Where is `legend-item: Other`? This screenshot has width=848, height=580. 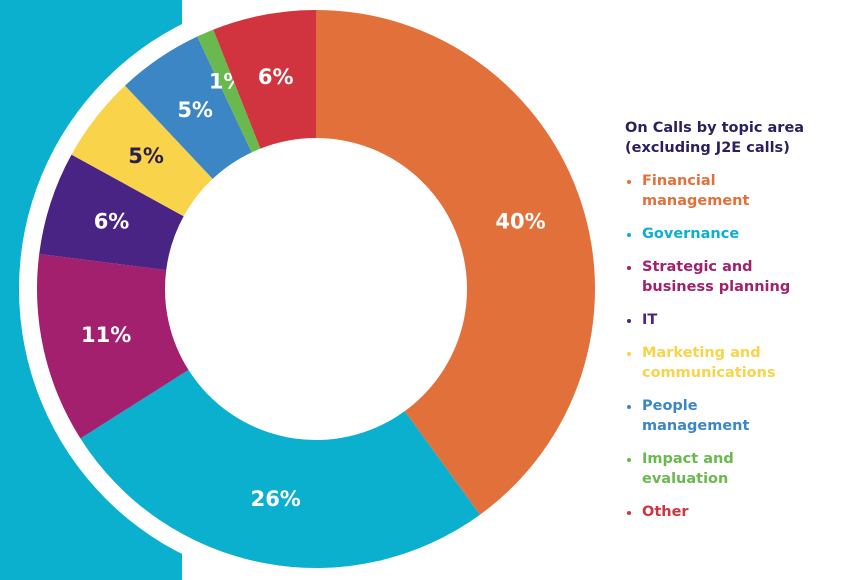
legend-item: Other is located at coordinates (713, 512).